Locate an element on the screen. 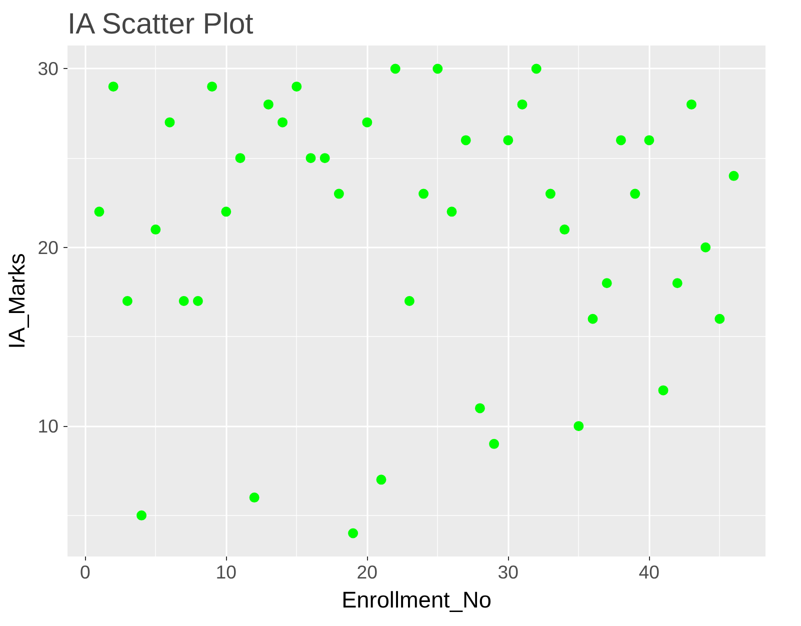 This screenshot has width=801, height=626. chart-title: IA Scatter Plot is located at coordinates (161, 24).